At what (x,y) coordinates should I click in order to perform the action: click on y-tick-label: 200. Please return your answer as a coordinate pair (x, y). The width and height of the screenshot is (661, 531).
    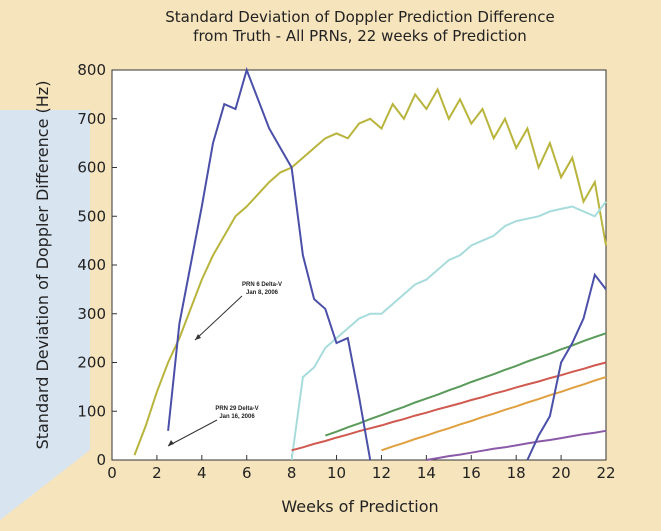
    Looking at the image, I should click on (91, 363).